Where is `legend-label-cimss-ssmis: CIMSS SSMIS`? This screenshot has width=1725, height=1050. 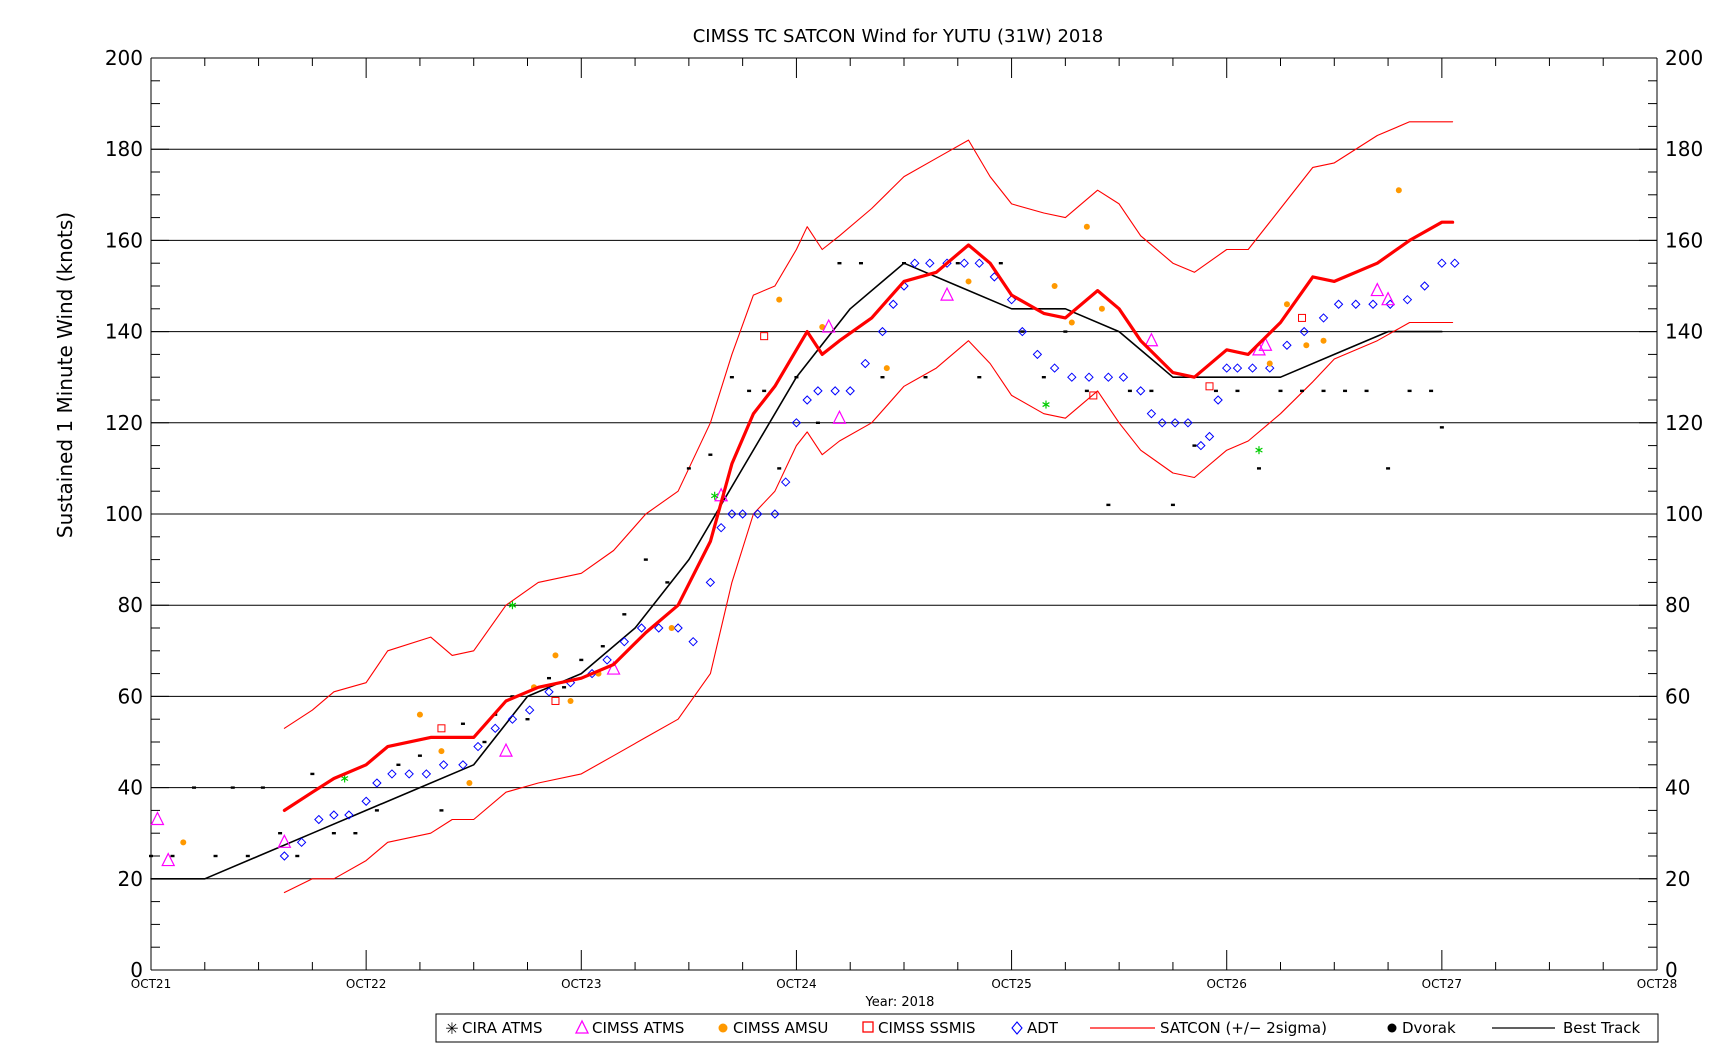
legend-label-cimss-ssmis: CIMSS SSMIS is located at coordinates (927, 1028).